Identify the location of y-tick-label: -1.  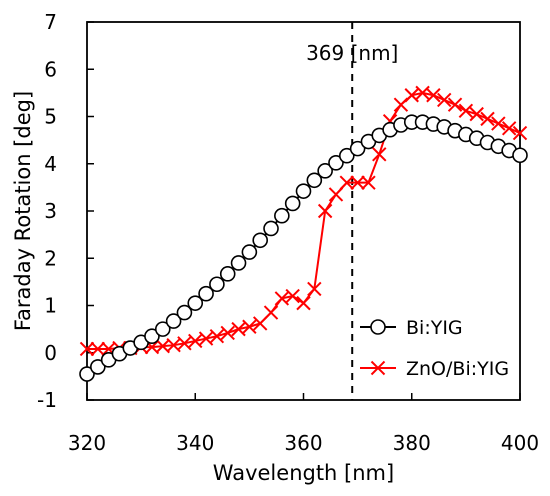
(47, 400).